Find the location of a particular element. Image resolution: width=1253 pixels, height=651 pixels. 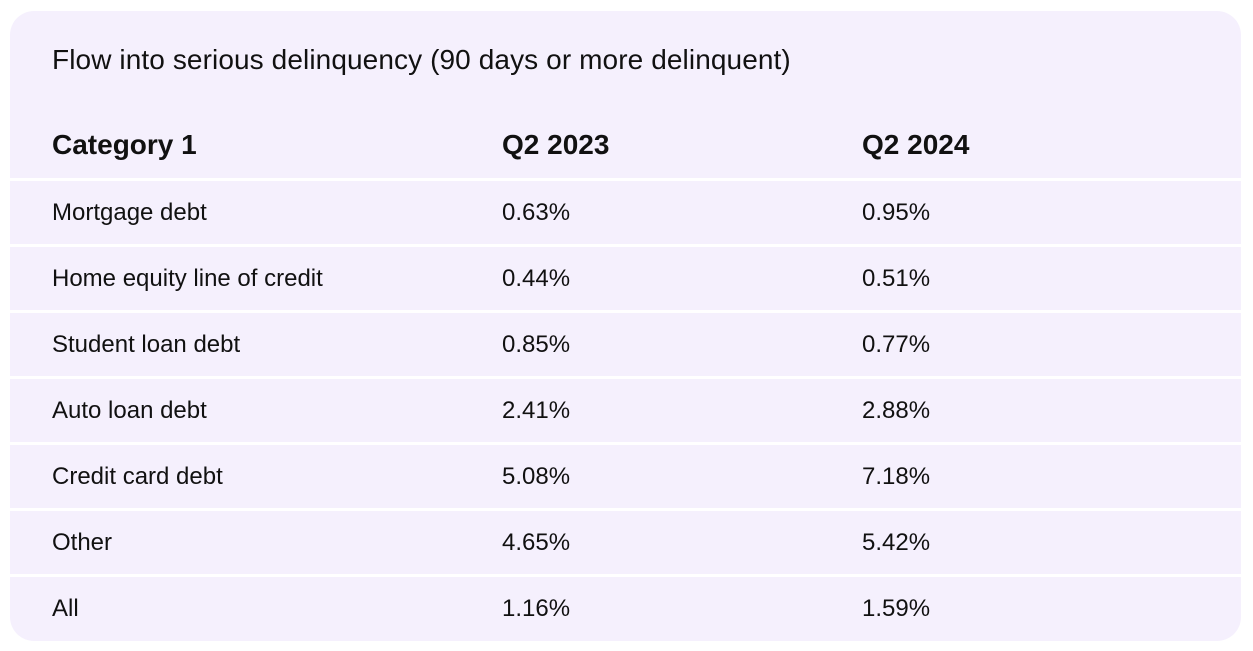

table-row: Student loan debt 0.85% 0.77% is located at coordinates (625, 345).